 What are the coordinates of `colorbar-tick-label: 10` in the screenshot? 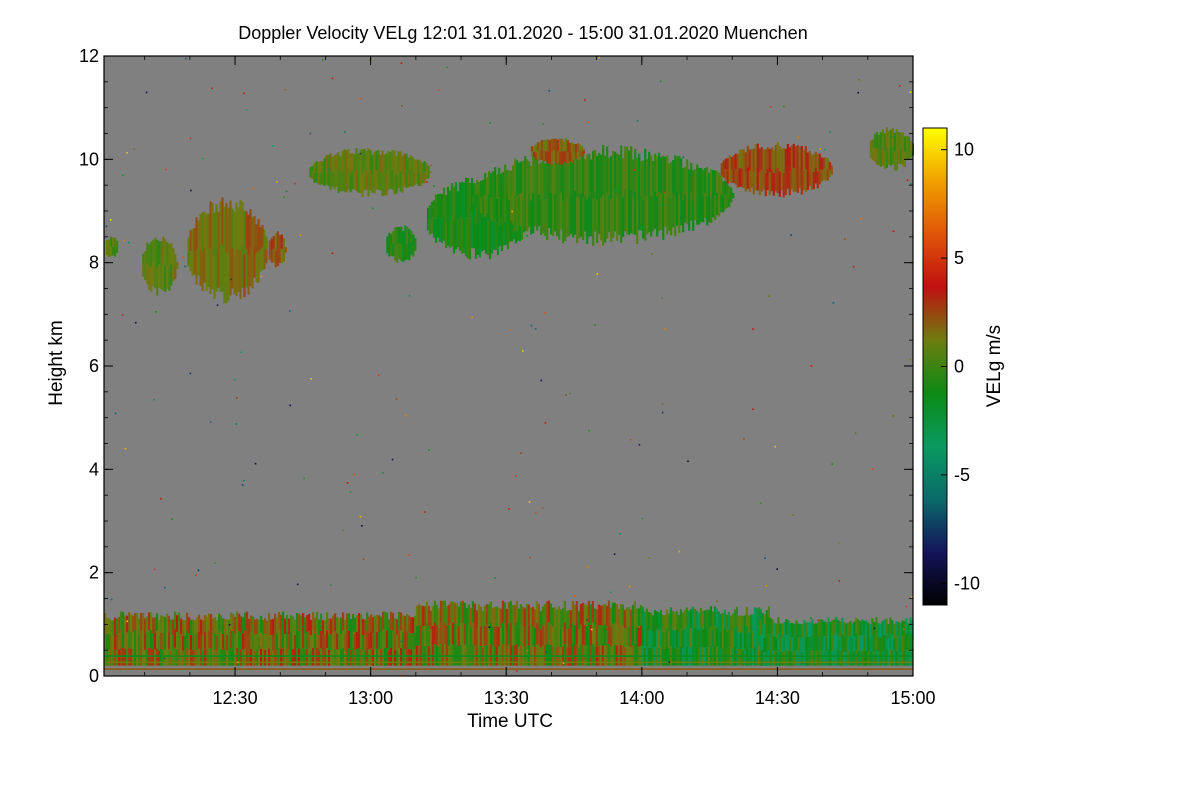 It's located at (964, 150).